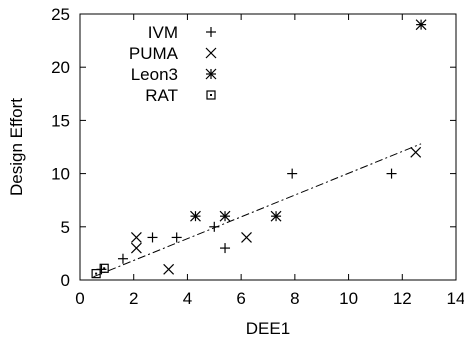 This screenshot has height=339, width=464. Describe the element at coordinates (65, 227) in the screenshot. I see `y-tick-label: 5` at that location.